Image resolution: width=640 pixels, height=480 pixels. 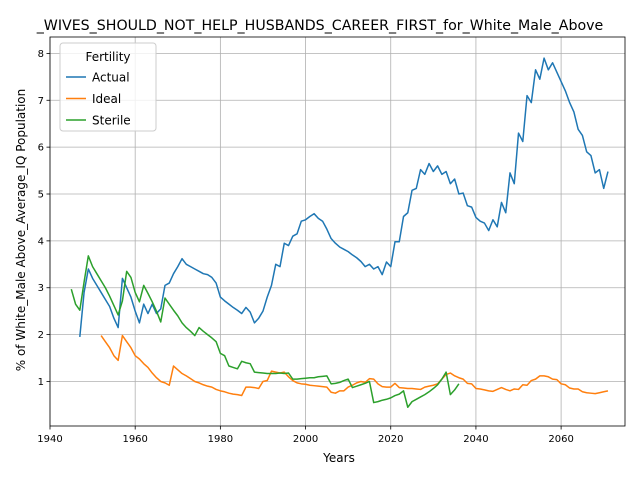 I want to click on legend-label-ideal: Ideal, so click(x=106, y=99).